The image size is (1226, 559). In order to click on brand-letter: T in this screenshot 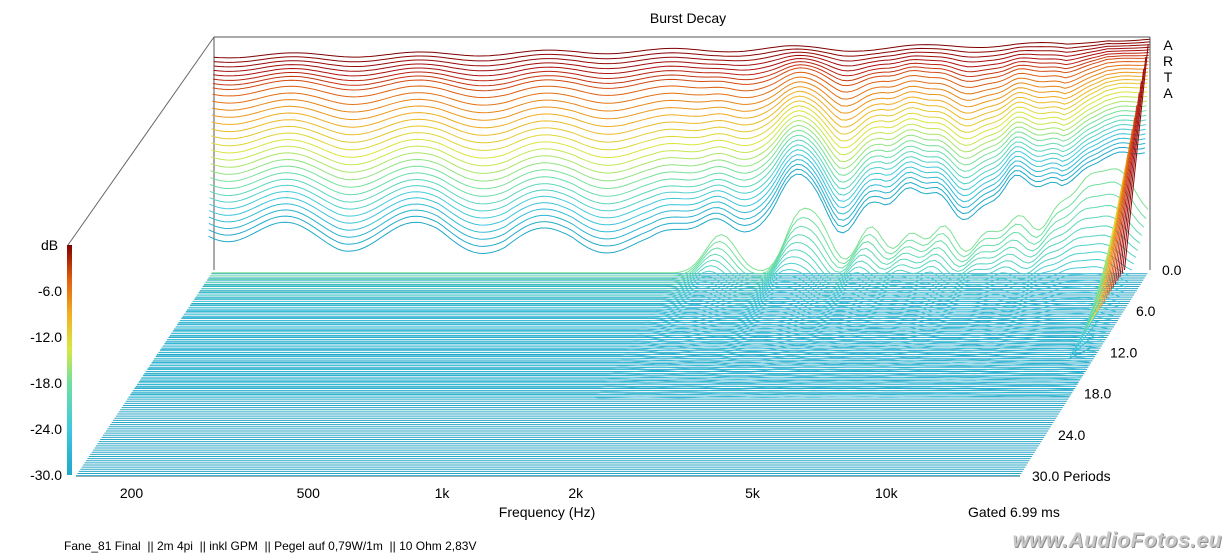, I will do `click(1168, 77)`.